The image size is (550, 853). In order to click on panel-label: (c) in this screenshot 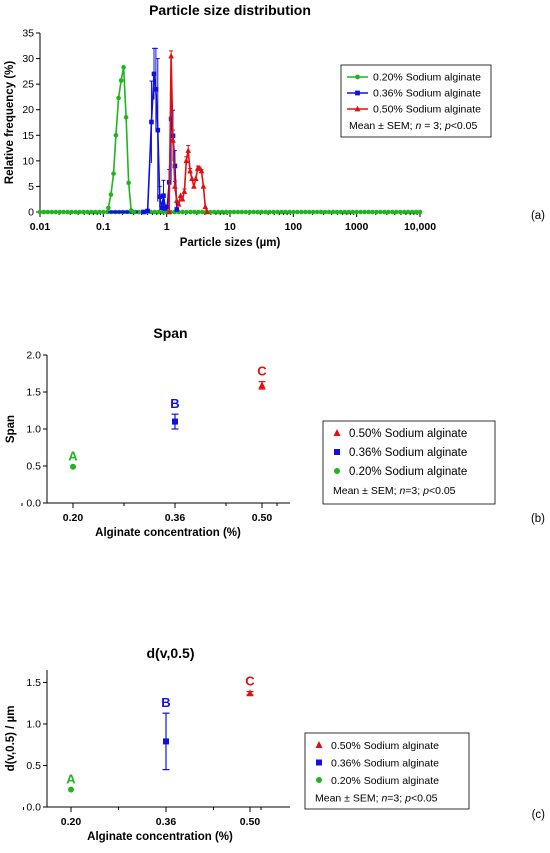, I will do `click(539, 815)`.